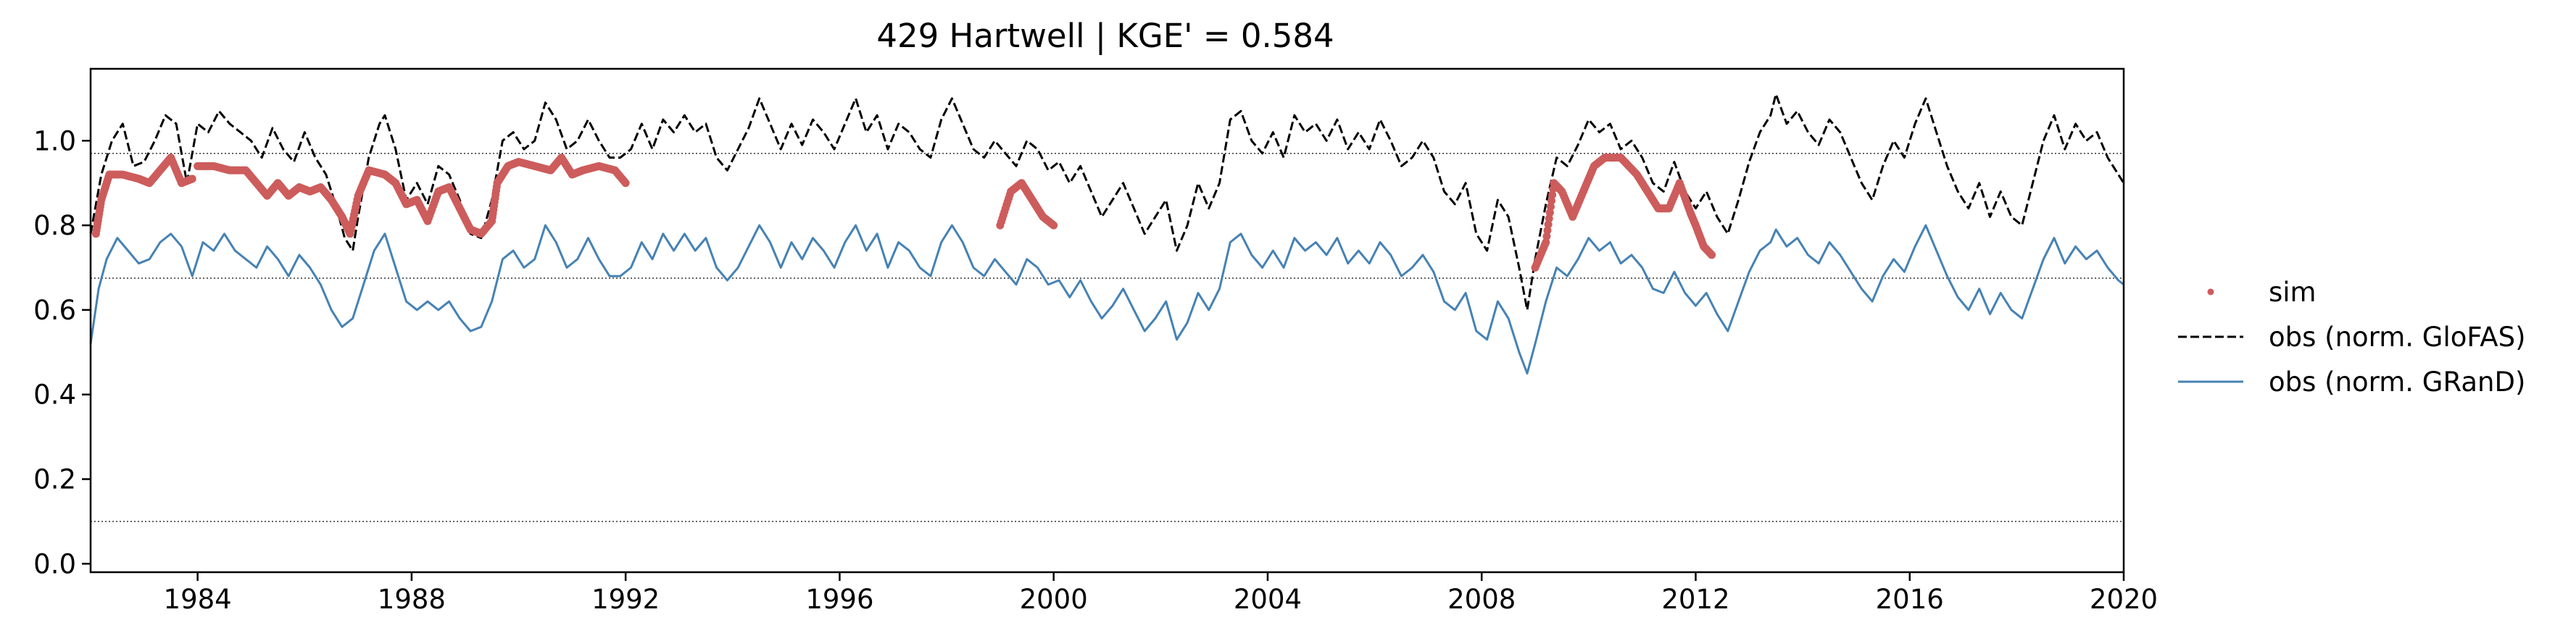 This screenshot has height=641, width=2576. Describe the element at coordinates (412, 600) in the screenshot. I see `x-tick-label: 1988` at that location.